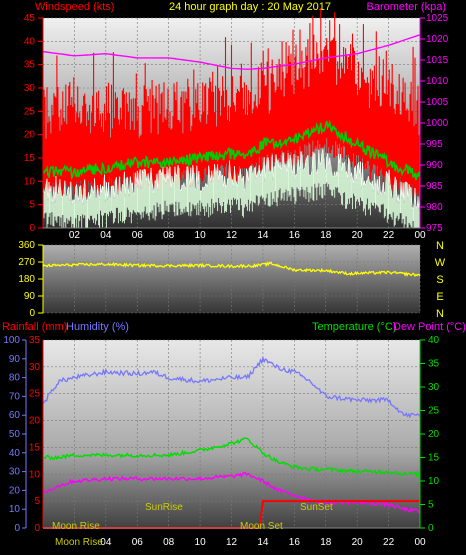  I want to click on direction-panel-series, so click(231, 269).